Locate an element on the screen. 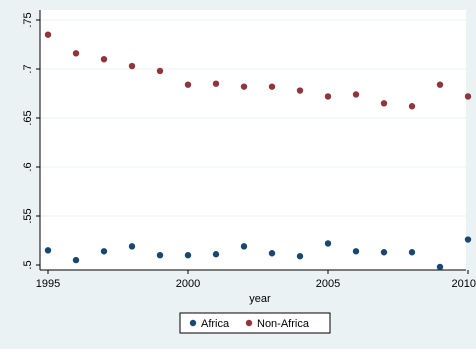 The height and width of the screenshot is (354, 476). legend-label-africa: Africa is located at coordinates (215, 324).